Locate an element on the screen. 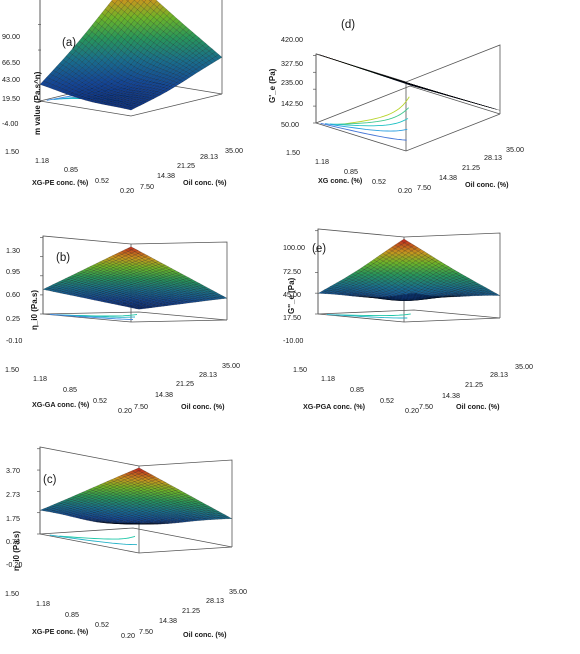 This screenshot has width=580, height=654. x-tick-label: 0.52 is located at coordinates (102, 624).